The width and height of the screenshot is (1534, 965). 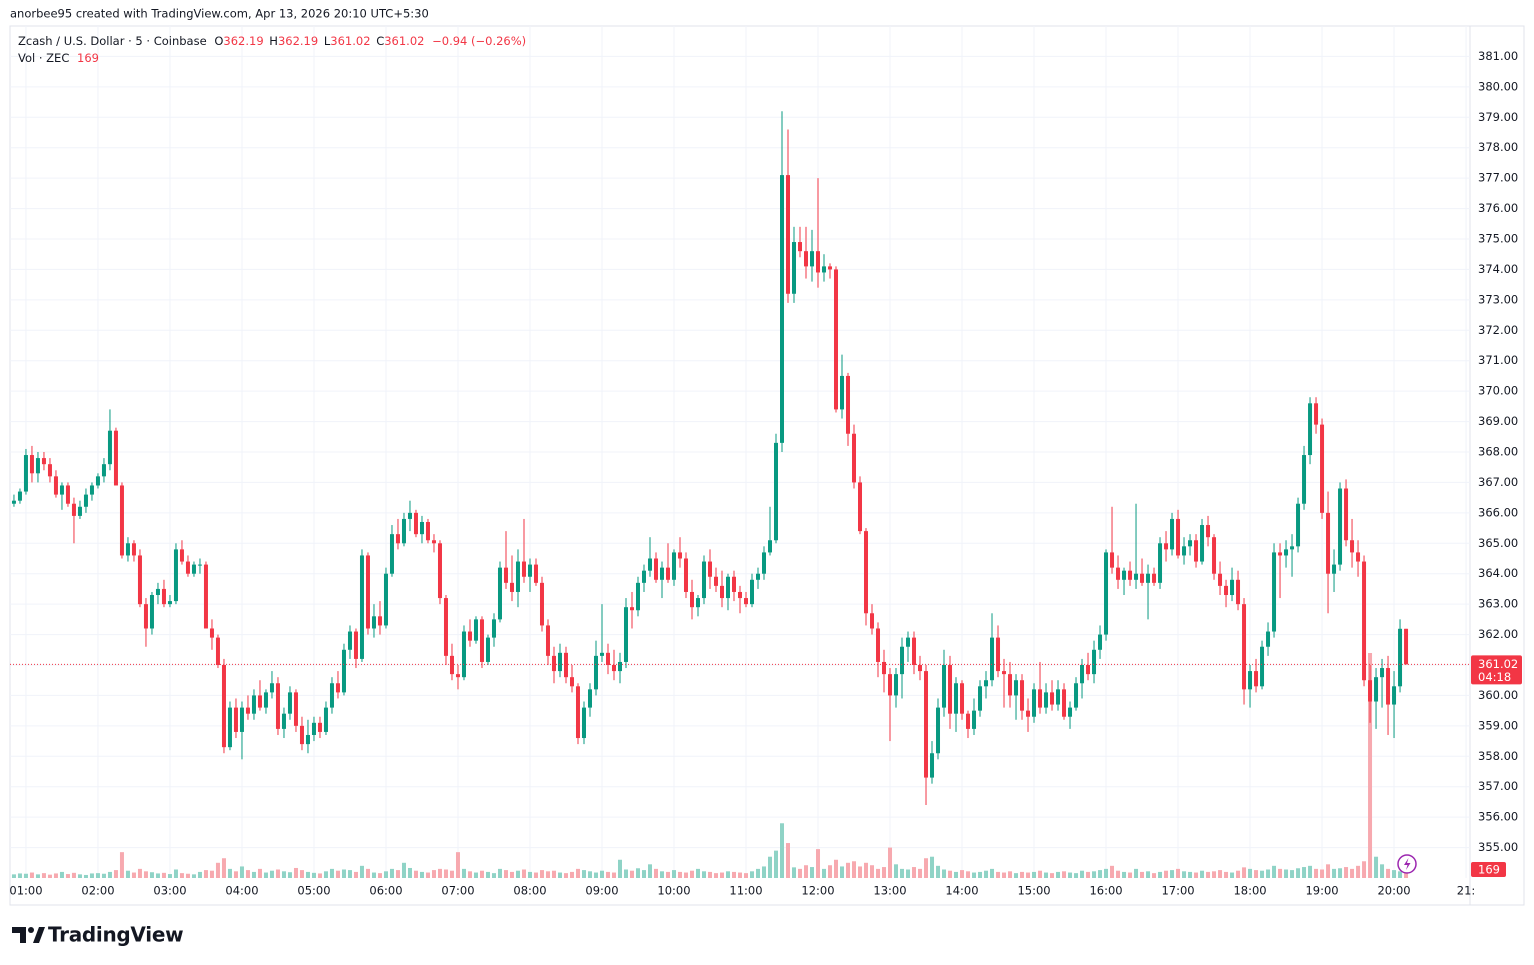 I want to click on volume-legend: Vol · ZEC 169, so click(x=58, y=58).